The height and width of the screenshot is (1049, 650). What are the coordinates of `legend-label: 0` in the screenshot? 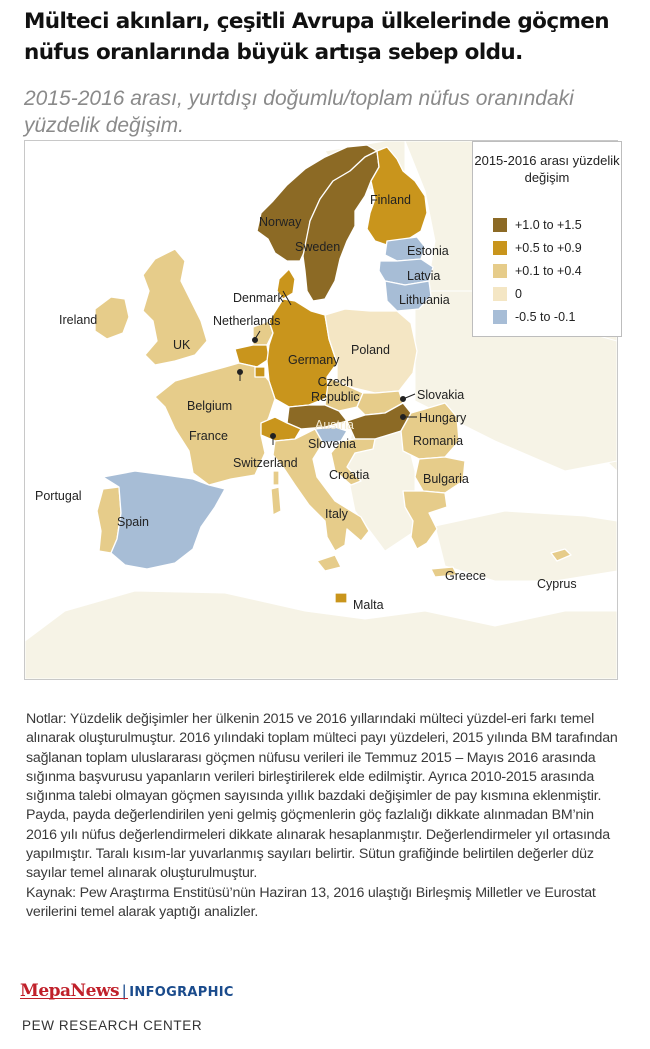 It's located at (518, 294).